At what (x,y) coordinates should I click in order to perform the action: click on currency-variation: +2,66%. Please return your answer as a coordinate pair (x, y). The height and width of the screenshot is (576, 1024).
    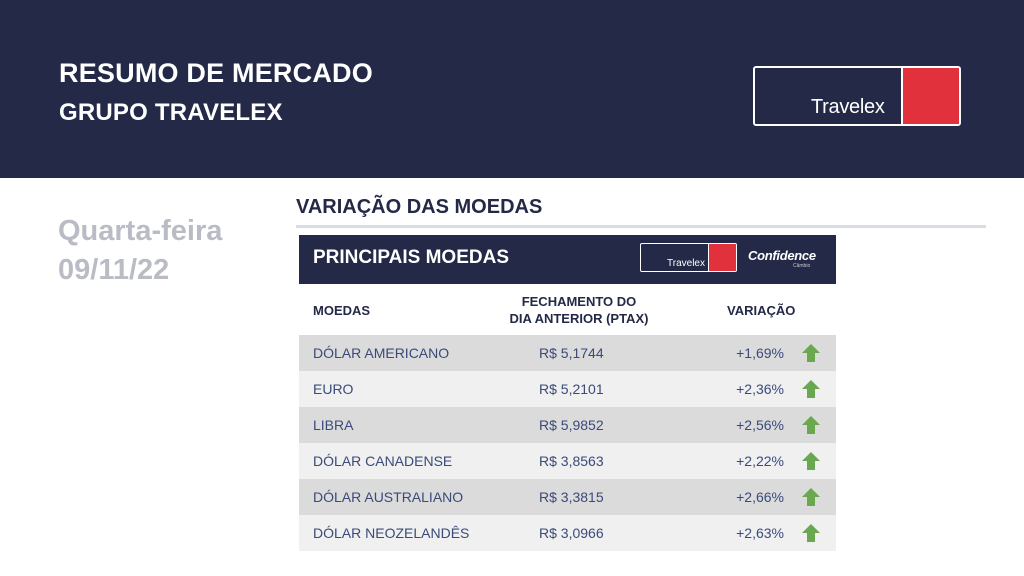
    Looking at the image, I should click on (760, 497).